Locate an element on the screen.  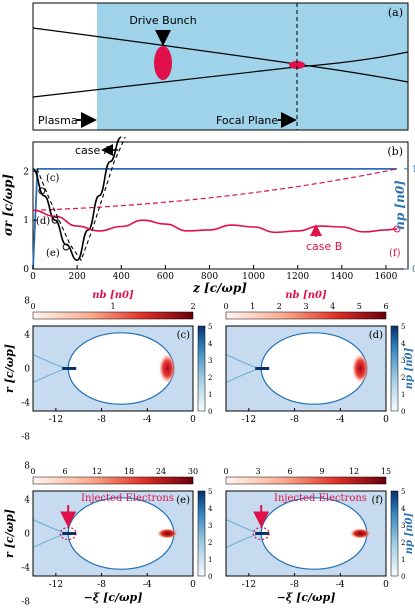
colorbar-top-label: nb [n0] is located at coordinates (113, 295).